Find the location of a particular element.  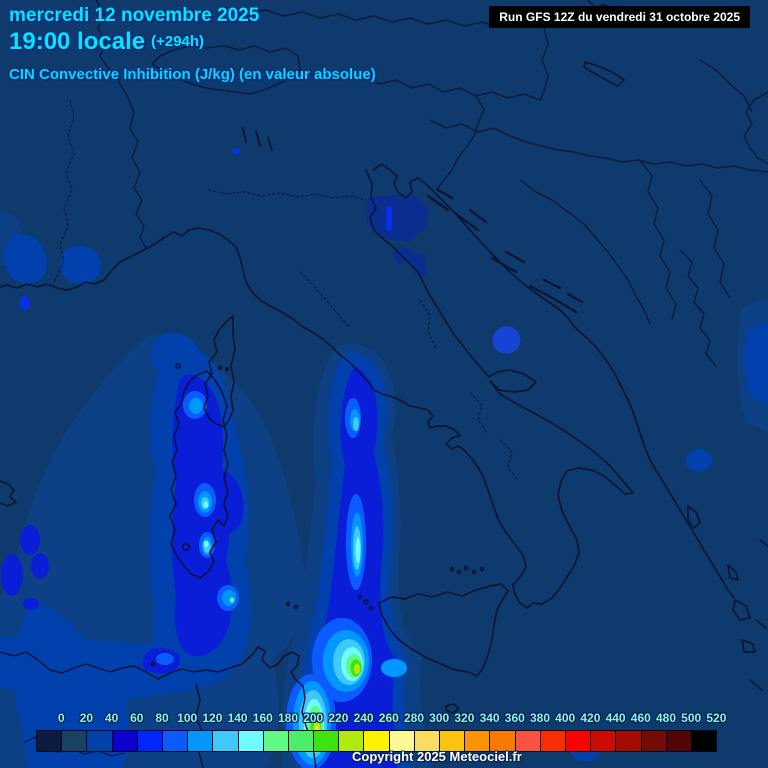

legend-value: 300 is located at coordinates (439, 718).